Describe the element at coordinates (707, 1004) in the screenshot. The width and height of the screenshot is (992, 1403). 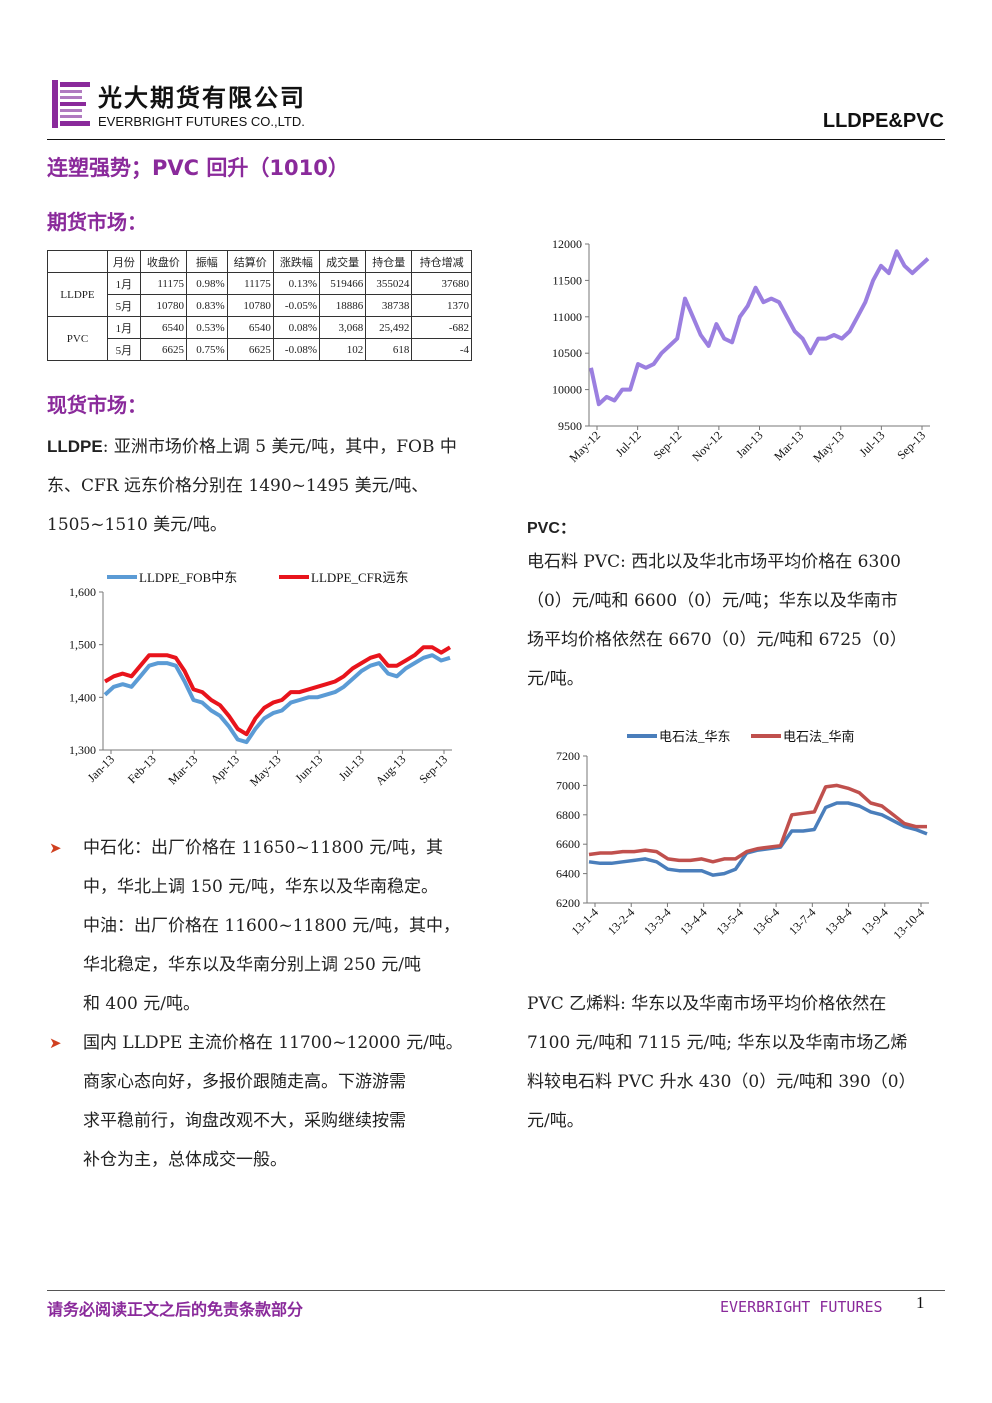
I see `para-line: PVC 乙烯料: 华东以及华南市场平均价格依然在` at that location.